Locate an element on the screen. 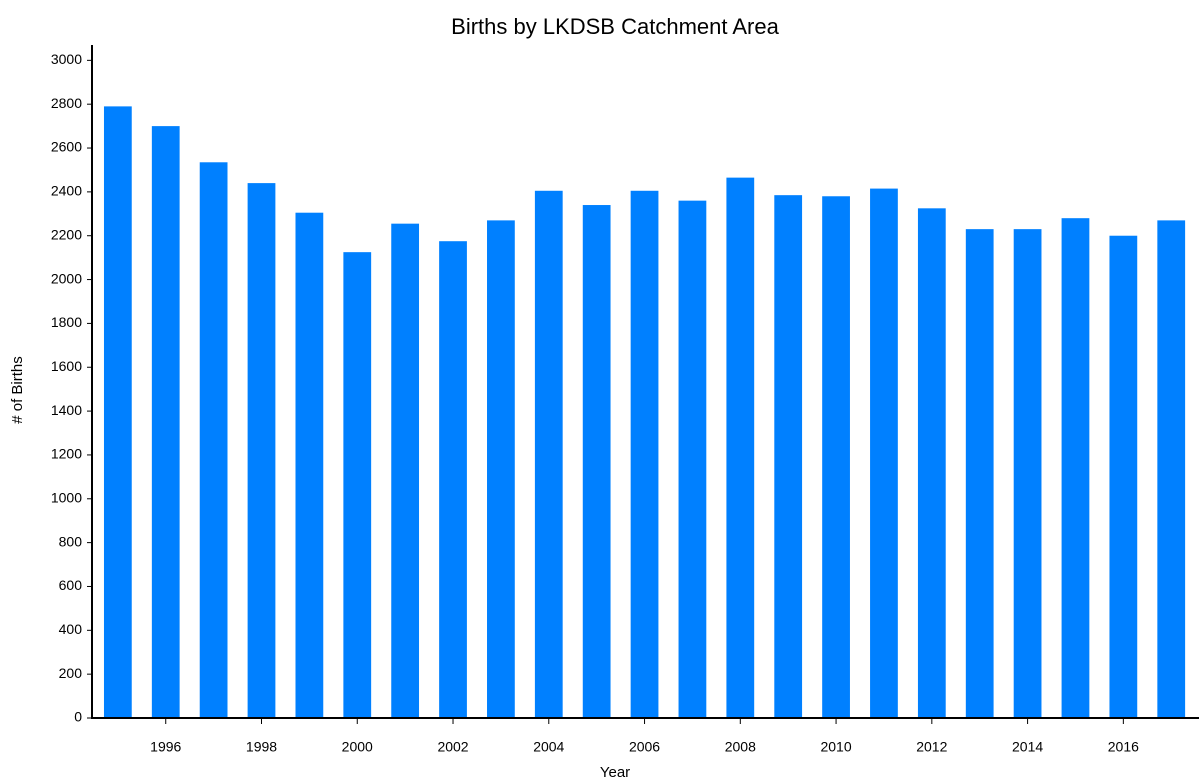 The image size is (1199, 783). x-axis-title: Year is located at coordinates (615, 772).